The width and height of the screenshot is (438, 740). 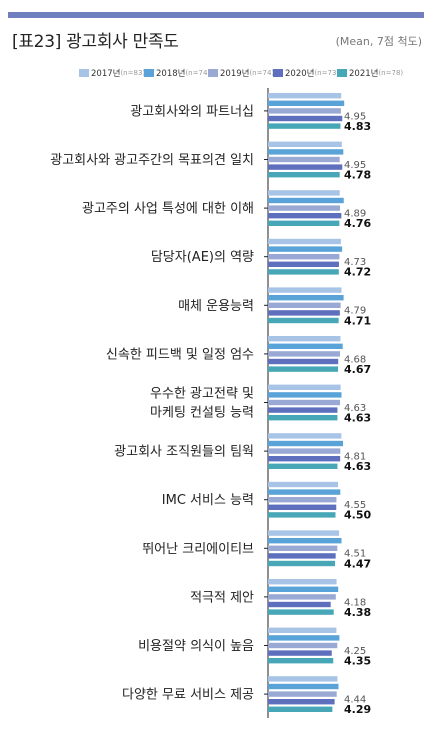 I want to click on value-label-2020: 4.51, so click(x=355, y=554).